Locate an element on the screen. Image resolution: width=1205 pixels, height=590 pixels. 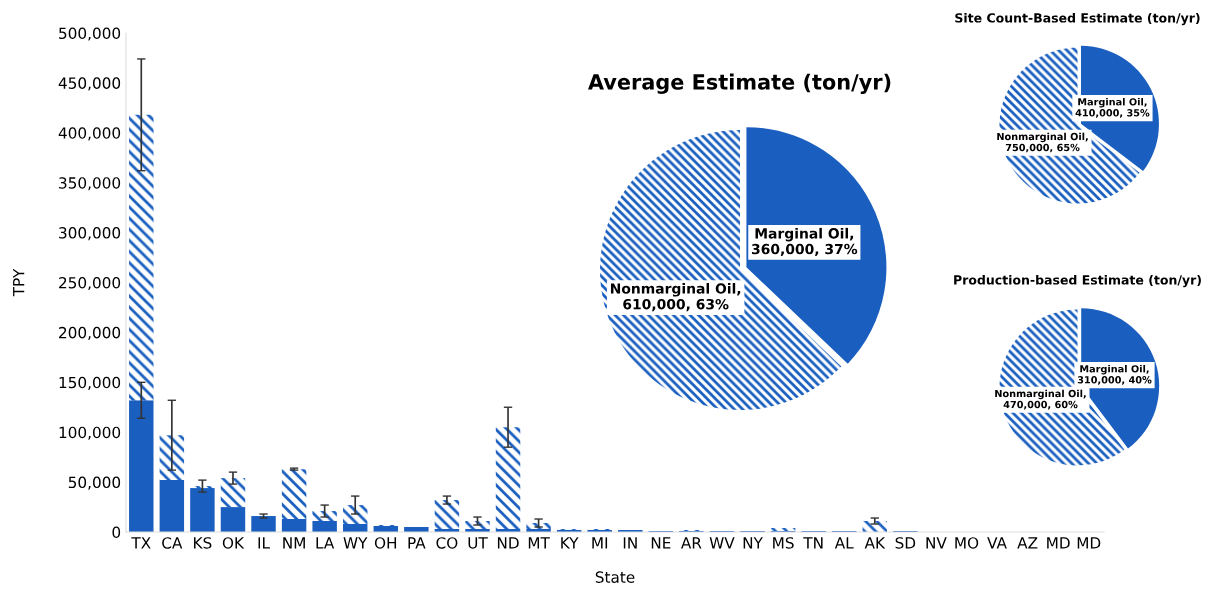
x-tick-label: MS is located at coordinates (783, 543).